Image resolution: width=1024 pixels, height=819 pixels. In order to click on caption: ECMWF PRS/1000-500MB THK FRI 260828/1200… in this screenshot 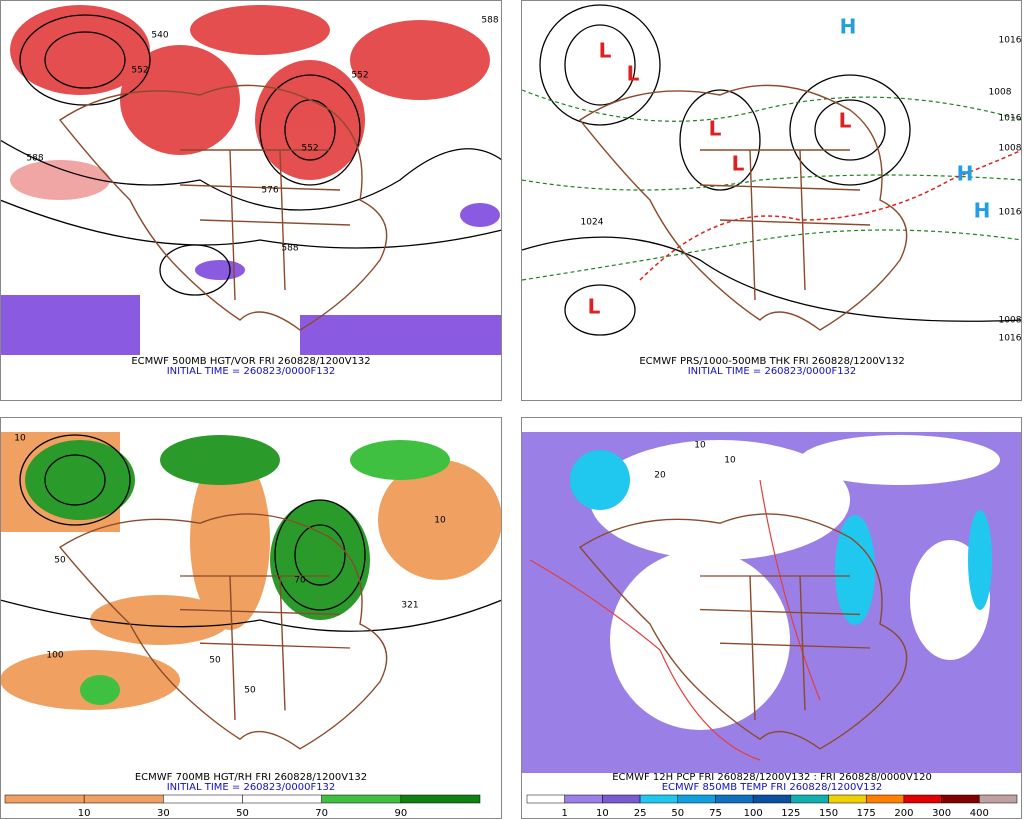, I will do `click(771, 361)`.